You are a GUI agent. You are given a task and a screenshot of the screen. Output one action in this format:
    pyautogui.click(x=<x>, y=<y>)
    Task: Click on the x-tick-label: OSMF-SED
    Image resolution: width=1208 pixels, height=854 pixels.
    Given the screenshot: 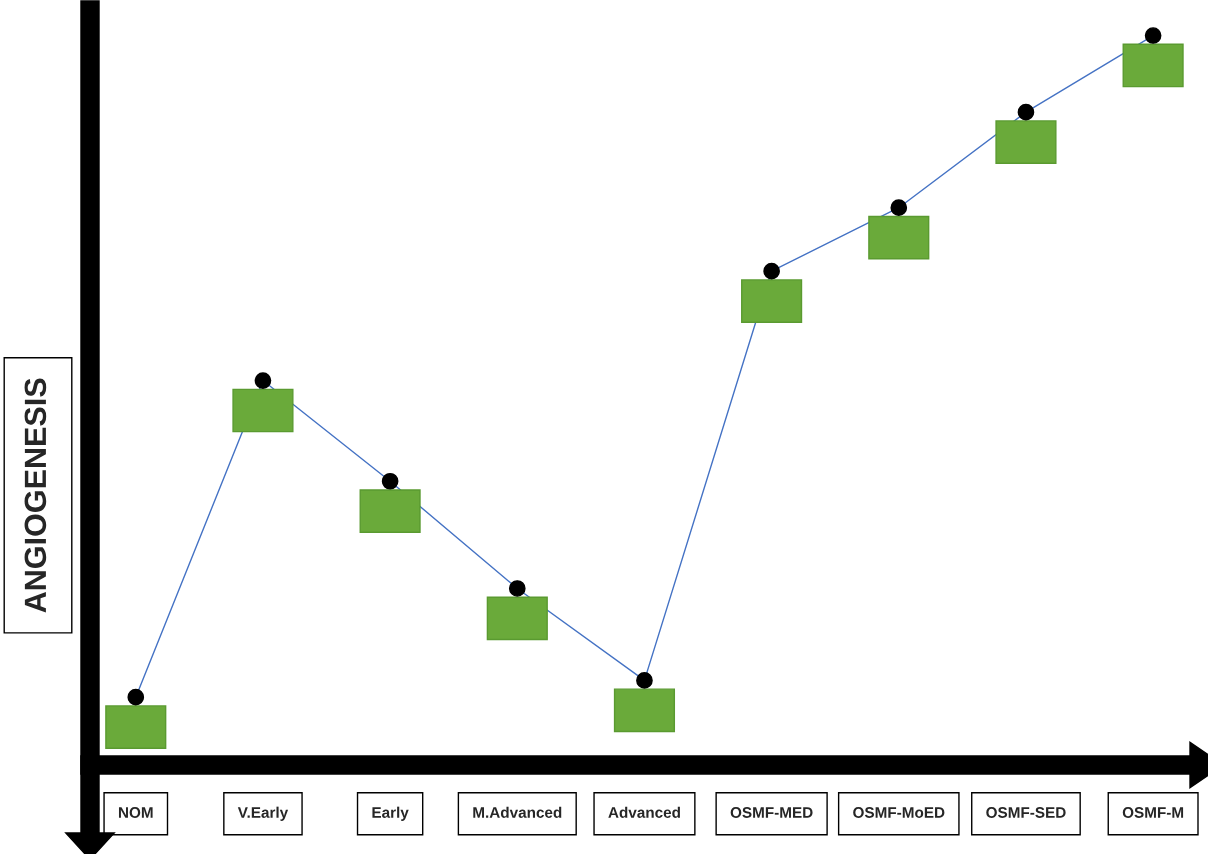 What is the action you would take?
    pyautogui.click(x=1026, y=812)
    